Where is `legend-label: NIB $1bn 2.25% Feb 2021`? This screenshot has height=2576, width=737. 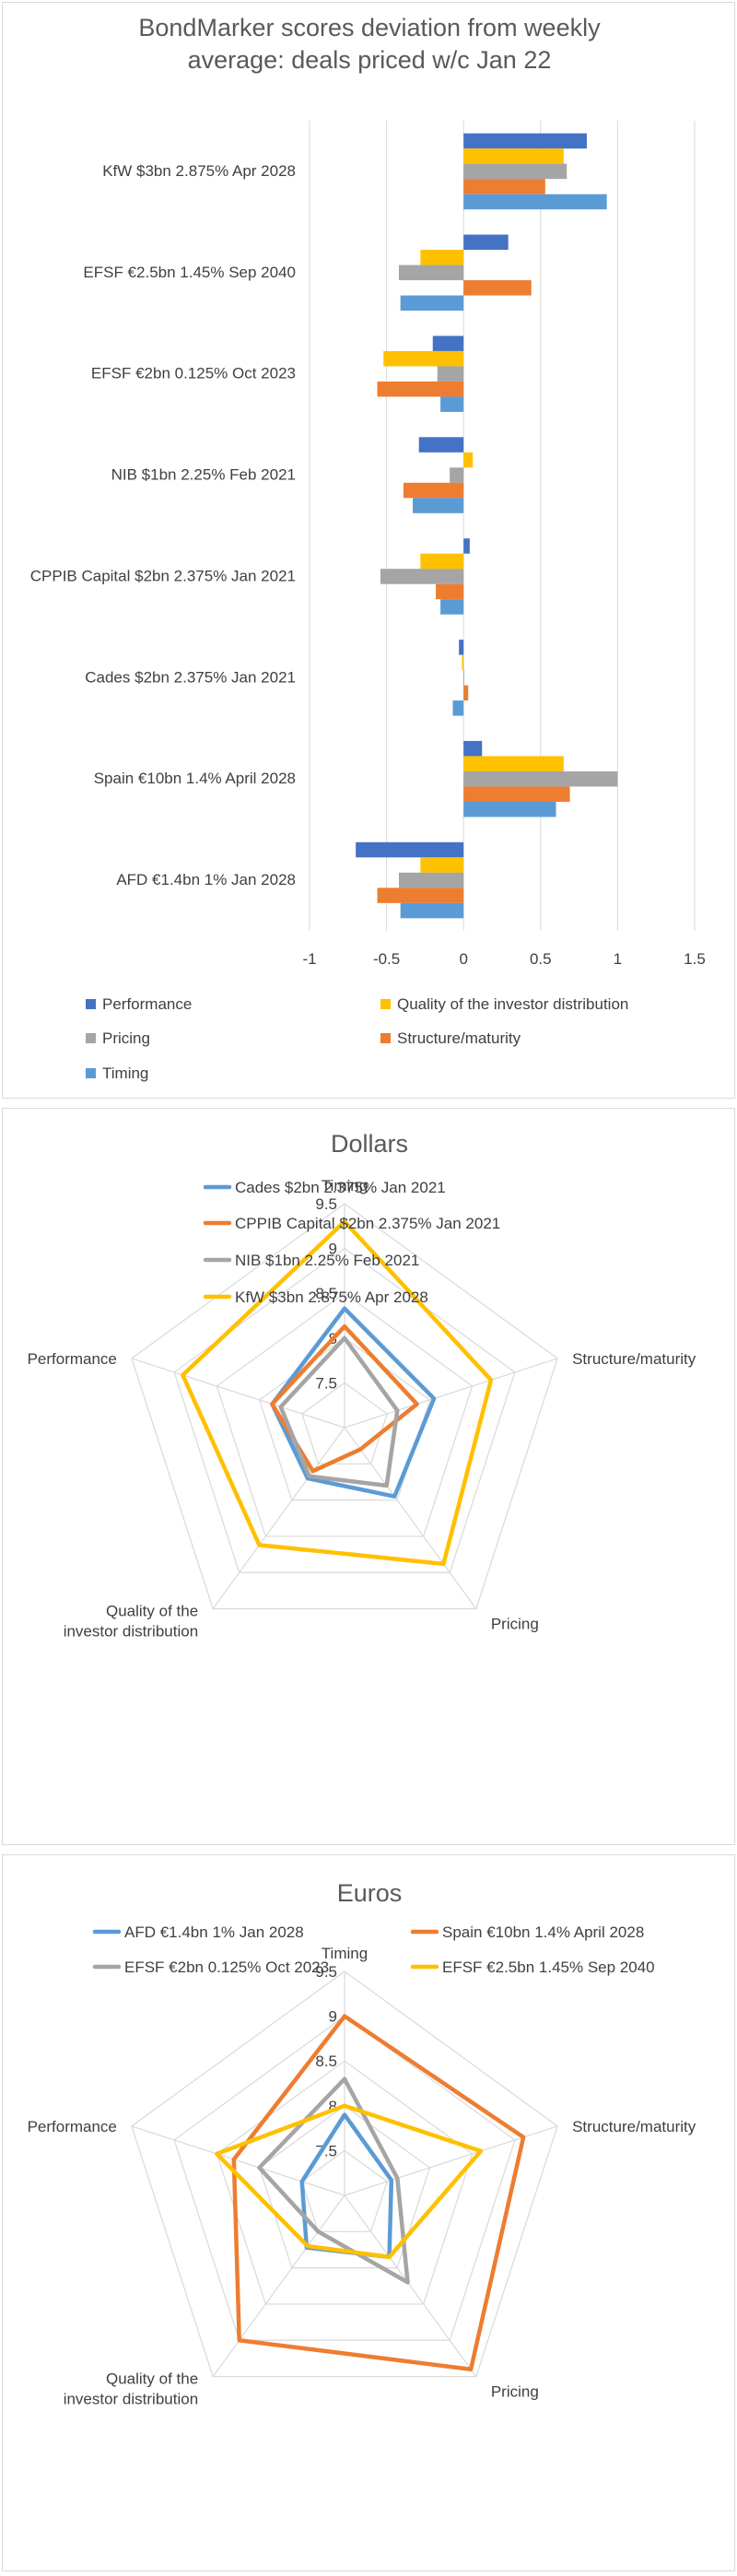 legend-label: NIB $1bn 2.25% Feb 2021 is located at coordinates (327, 1260).